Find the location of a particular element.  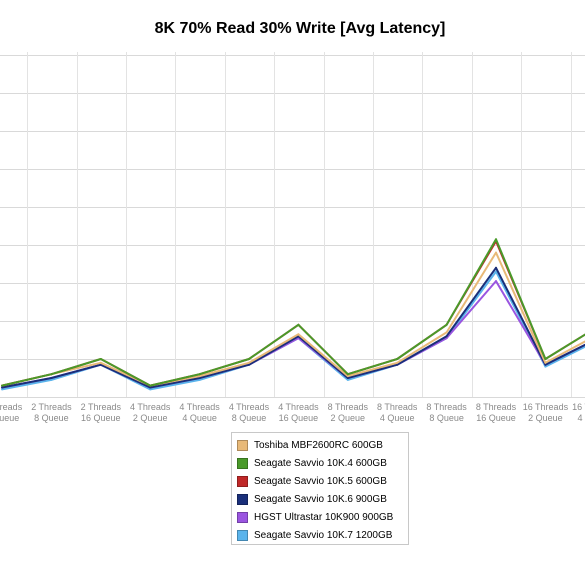

legend-label: Seagate Savvio 10K.5 600GB is located at coordinates (320, 481).